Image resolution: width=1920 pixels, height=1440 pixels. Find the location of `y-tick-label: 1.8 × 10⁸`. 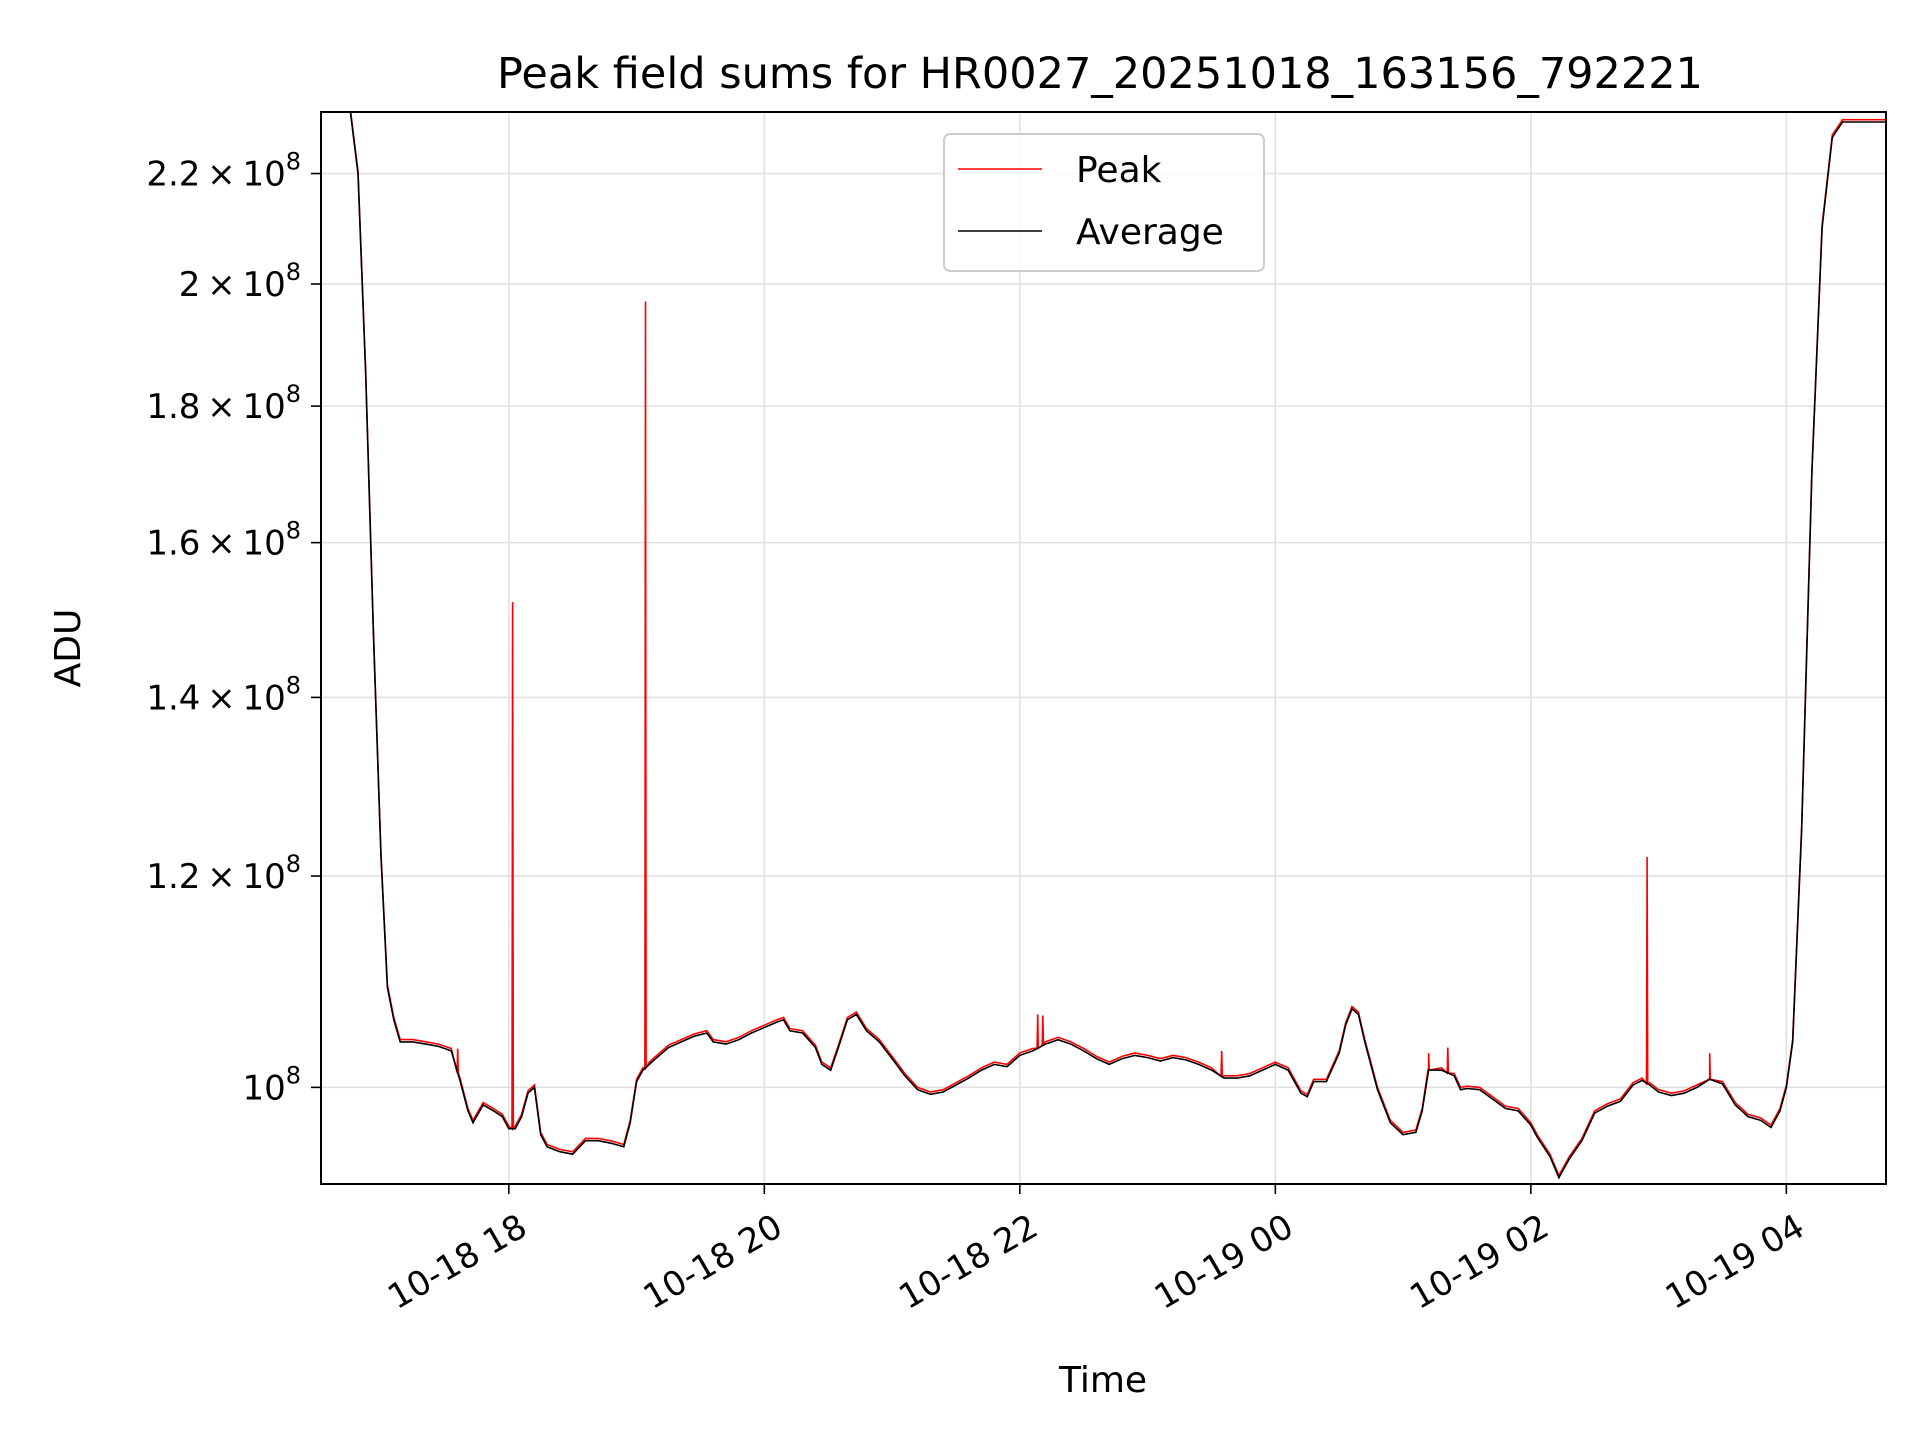

y-tick-label: 1.8 × 10⁸ is located at coordinates (223, 403).